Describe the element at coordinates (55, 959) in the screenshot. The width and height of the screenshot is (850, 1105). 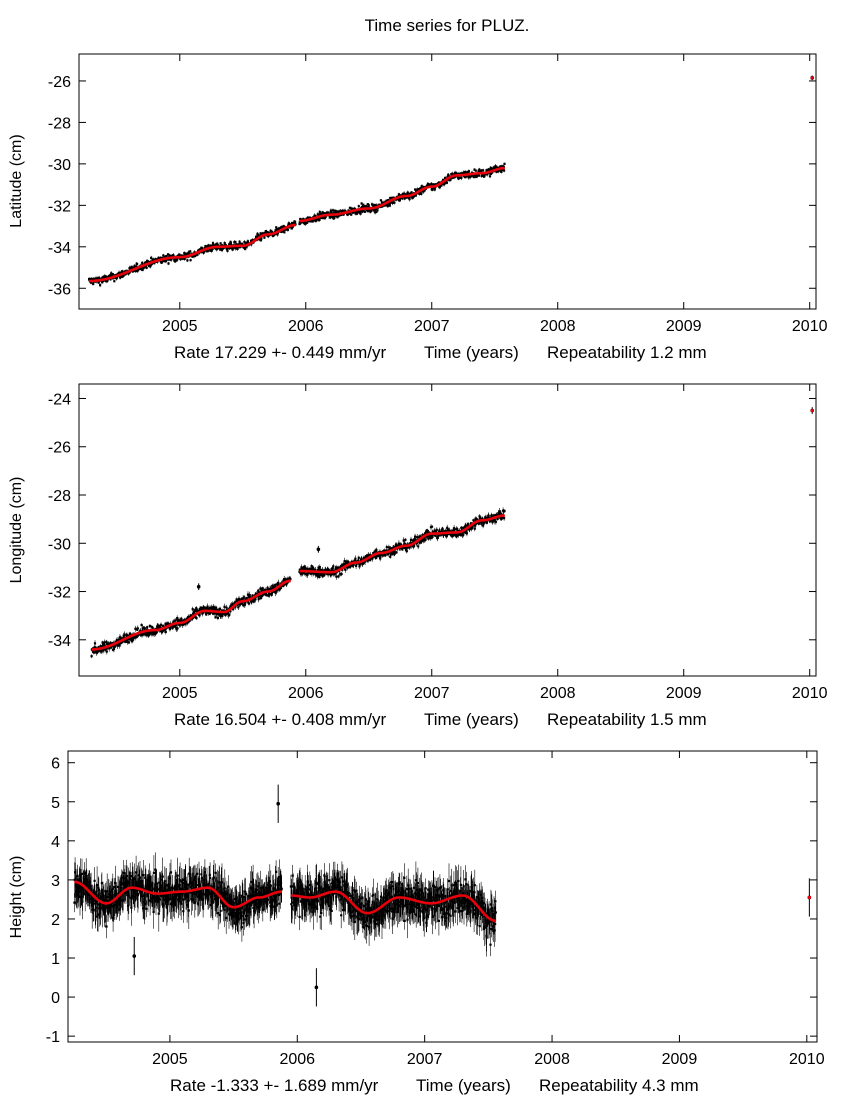
I see `height-y-tick-label: 1` at that location.